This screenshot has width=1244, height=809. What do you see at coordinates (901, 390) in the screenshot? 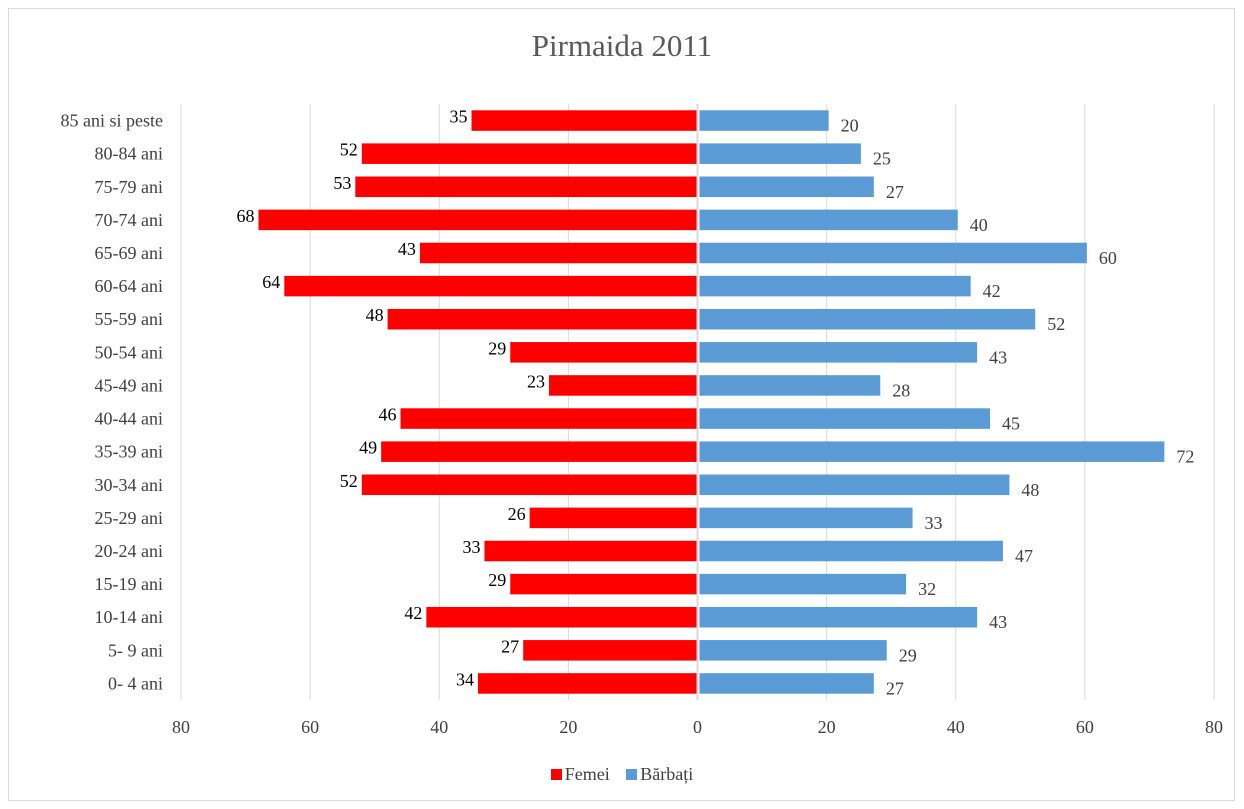
I see `data-label-barbati: 28` at bounding box center [901, 390].